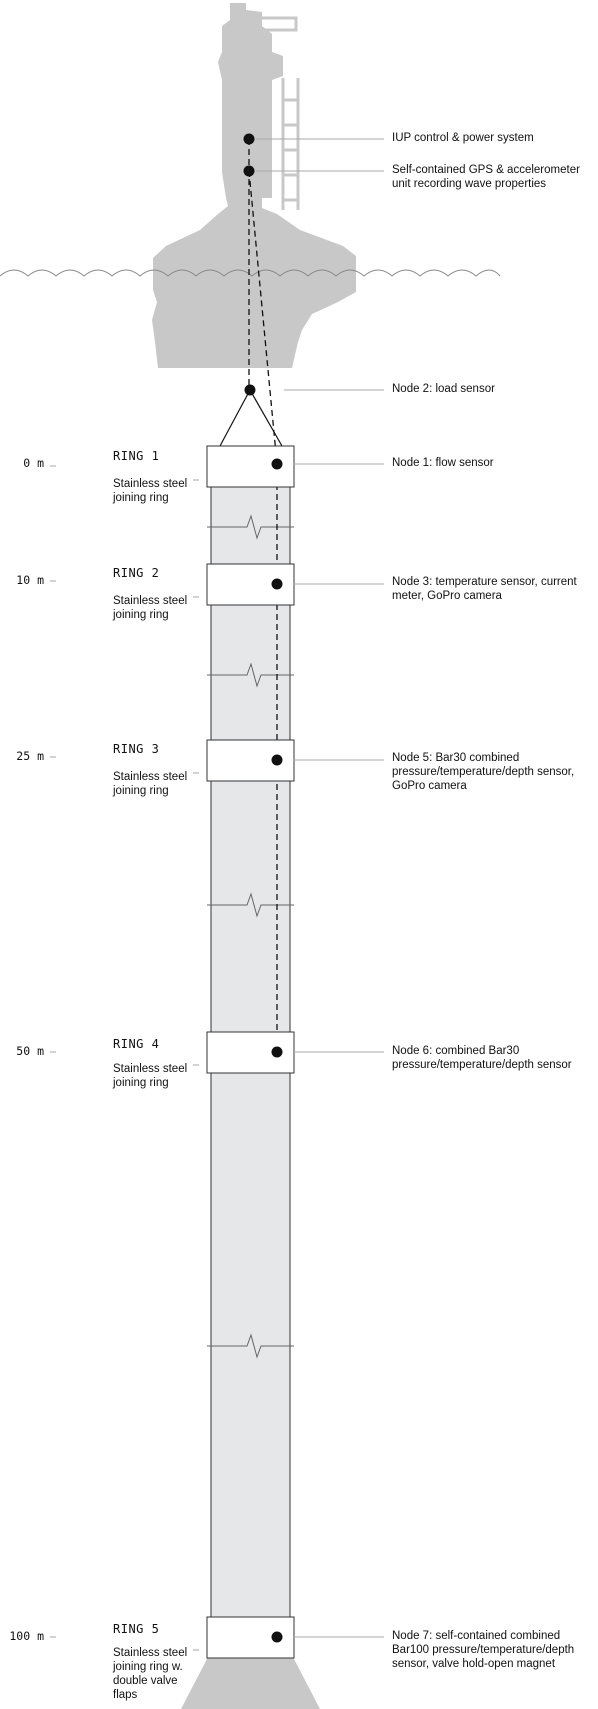 The image size is (598, 1709). What do you see at coordinates (290, 144) in the screenshot?
I see `buoy-ladder` at bounding box center [290, 144].